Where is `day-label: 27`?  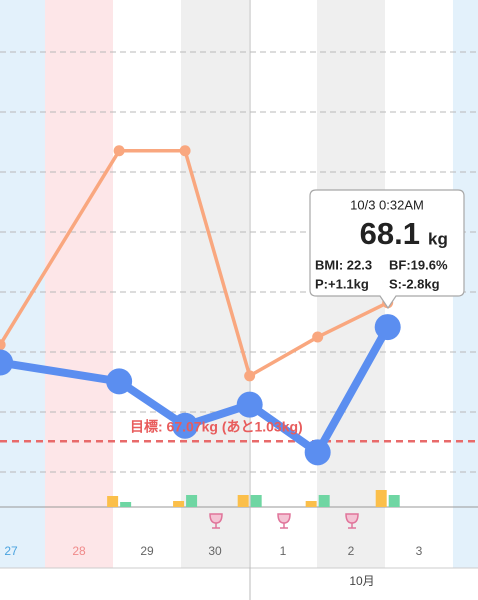
day-label: 27 is located at coordinates (11, 551).